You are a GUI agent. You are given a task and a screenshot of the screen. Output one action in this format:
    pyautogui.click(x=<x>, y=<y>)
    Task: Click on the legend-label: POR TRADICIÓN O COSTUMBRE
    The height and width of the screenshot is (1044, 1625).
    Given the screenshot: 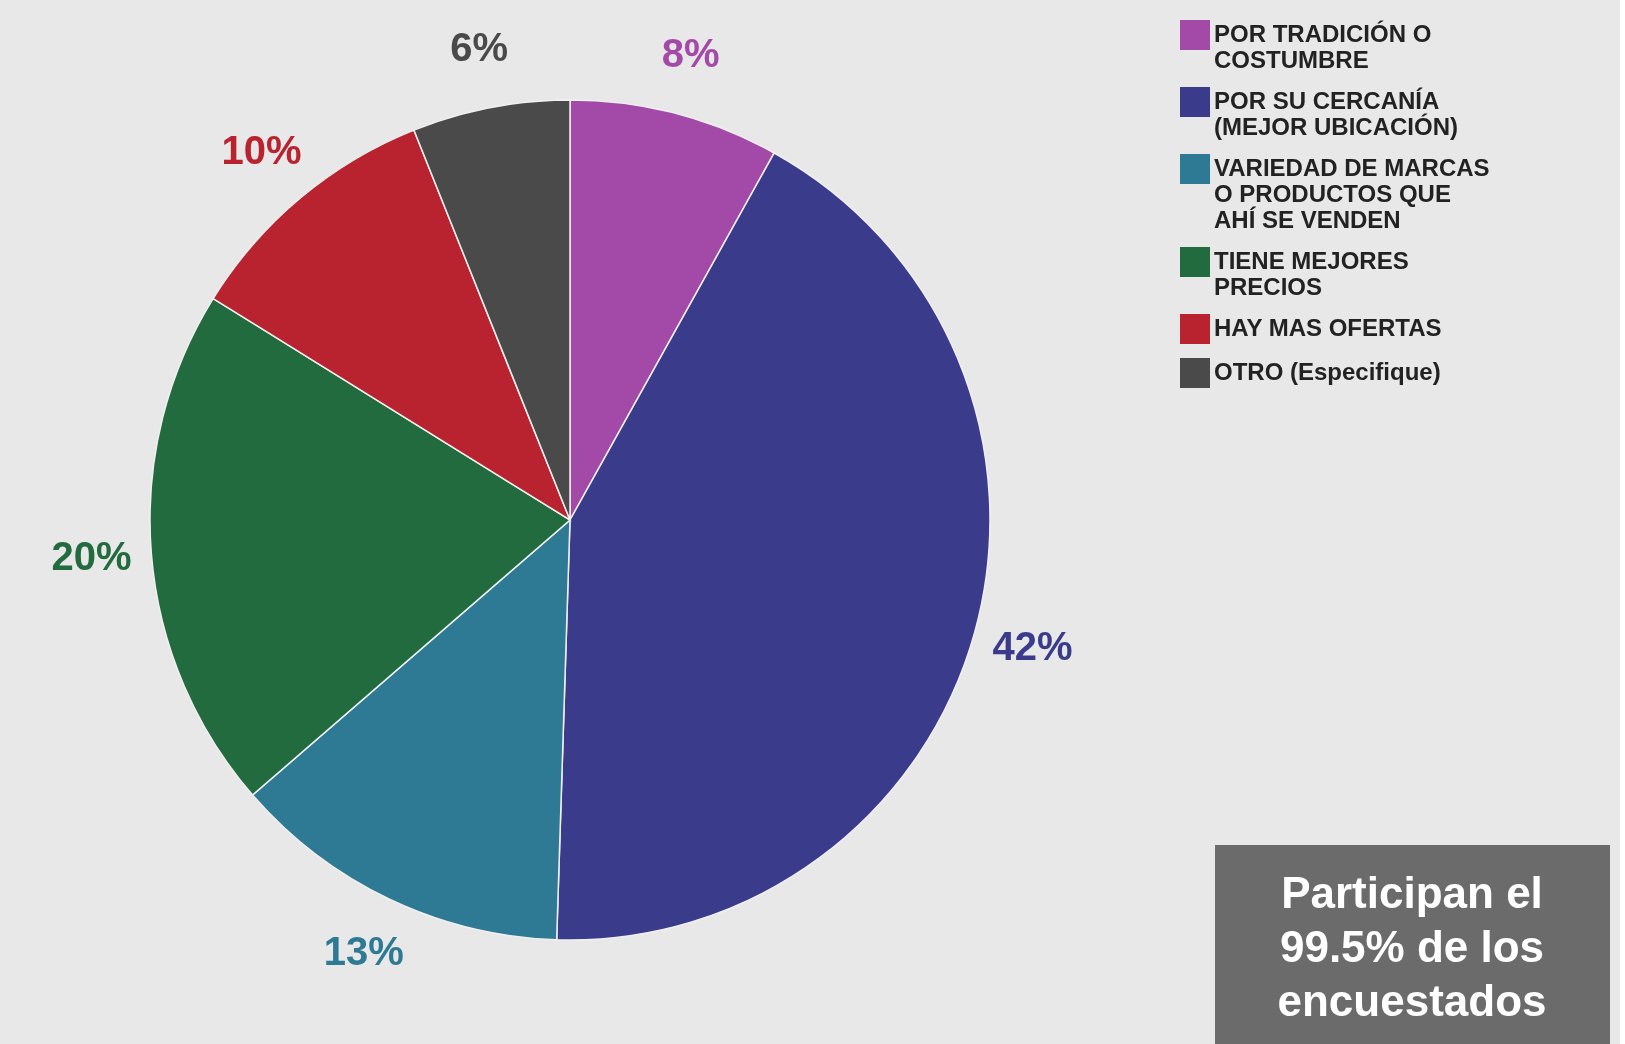 What is the action you would take?
    pyautogui.click(x=1323, y=46)
    